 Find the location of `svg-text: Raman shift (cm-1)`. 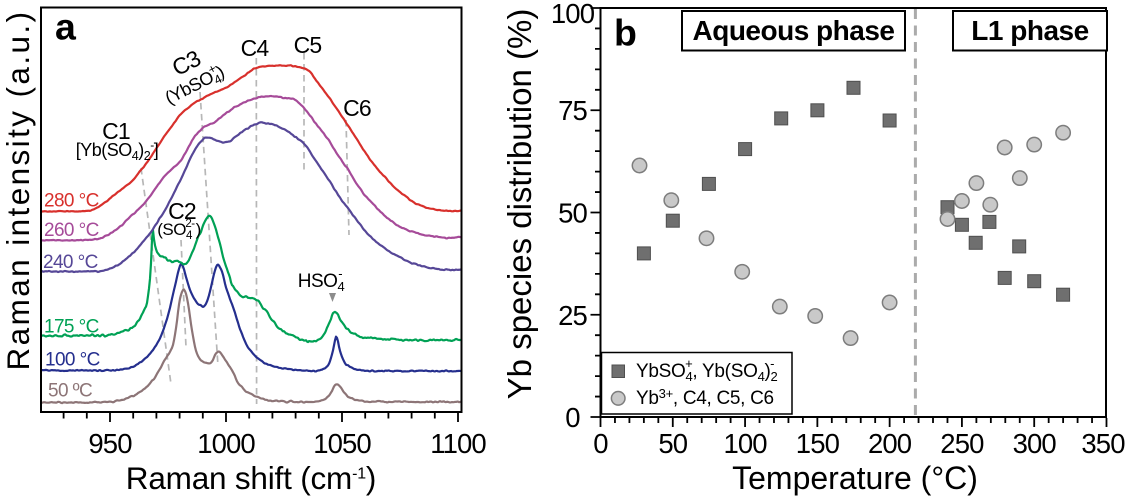

svg-text: Raman shift (cm-1) is located at coordinates (251, 478).